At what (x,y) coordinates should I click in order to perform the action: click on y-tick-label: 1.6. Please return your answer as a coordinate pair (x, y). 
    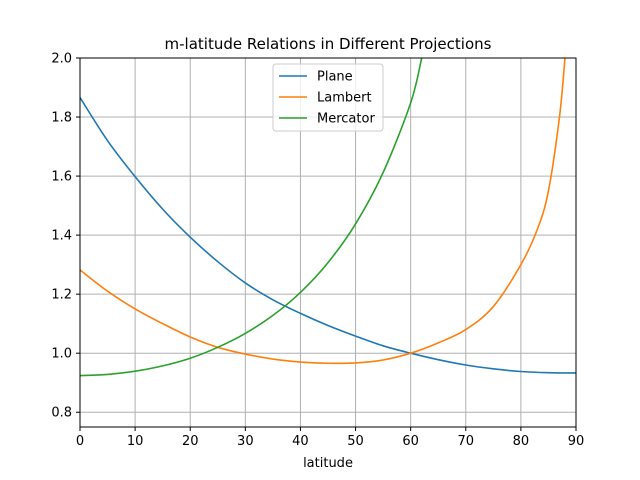
    Looking at the image, I should click on (61, 177).